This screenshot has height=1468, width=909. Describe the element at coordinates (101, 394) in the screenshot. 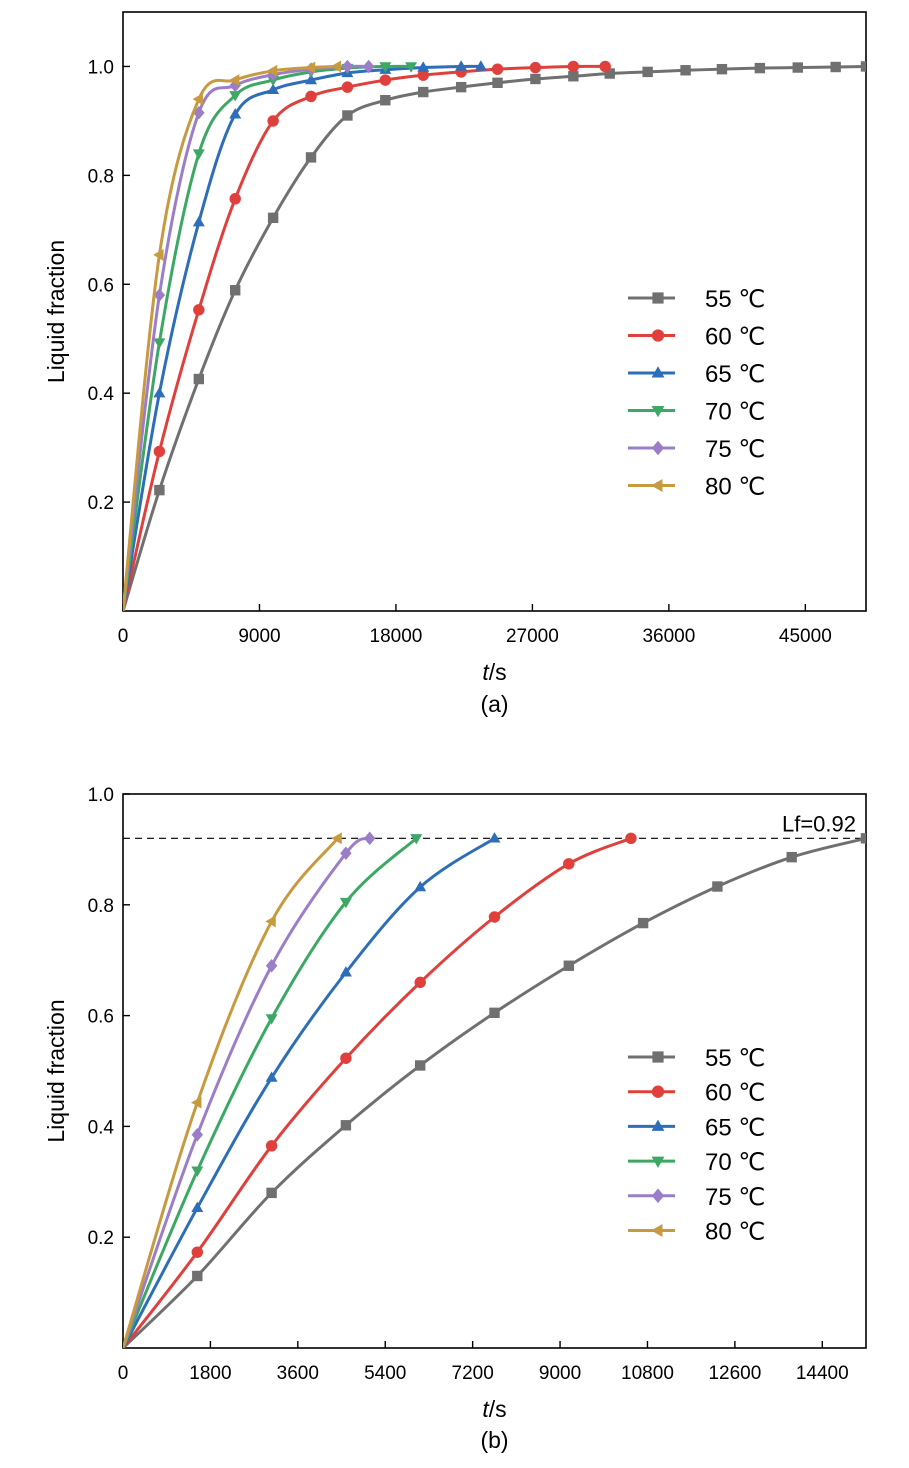

I see `y-tick-label-a: 0.4` at that location.